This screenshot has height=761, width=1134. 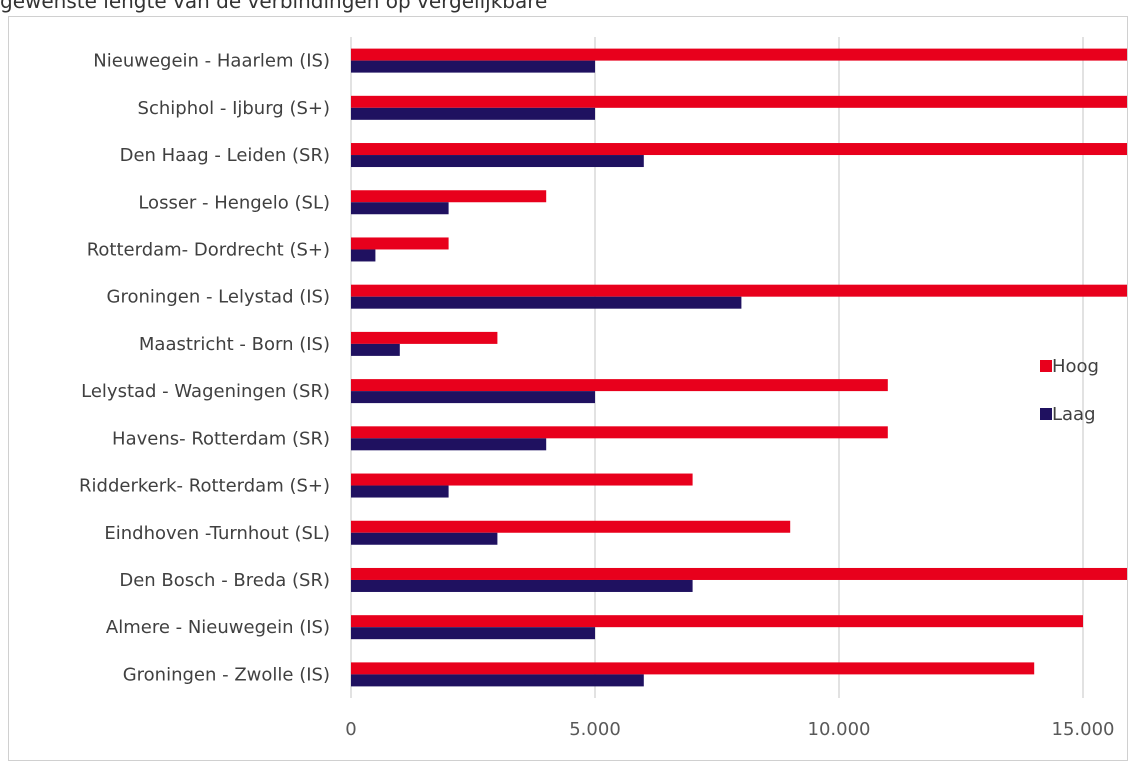 I want to click on legend: Hoog Laag, so click(x=1069, y=390).